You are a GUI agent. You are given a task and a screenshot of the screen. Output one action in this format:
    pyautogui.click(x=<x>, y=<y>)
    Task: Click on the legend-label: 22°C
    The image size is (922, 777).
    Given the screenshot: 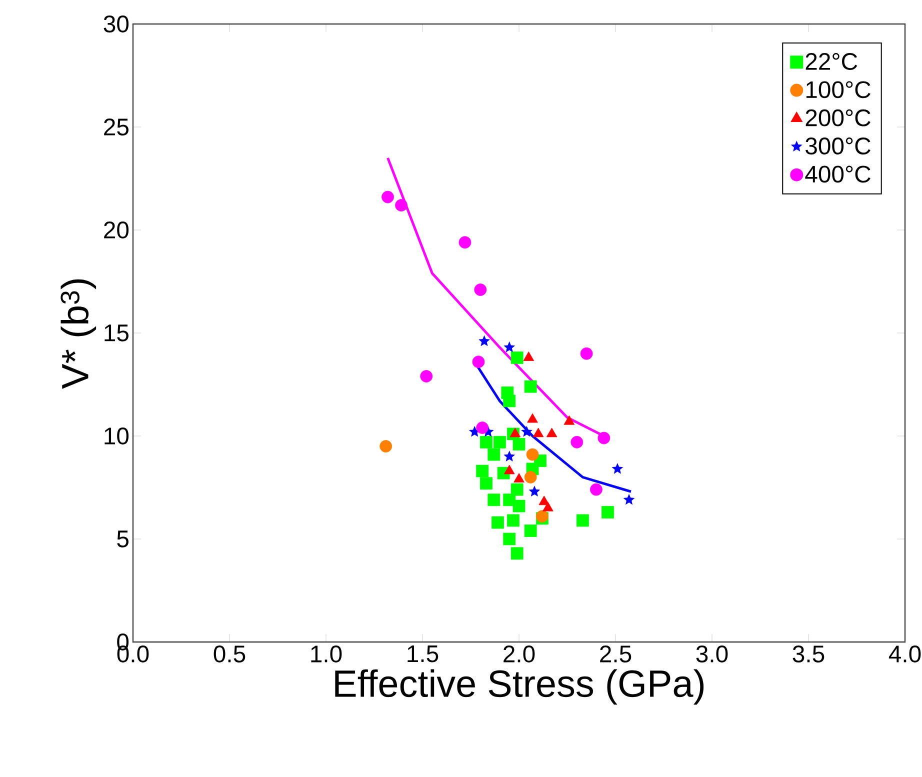 What is the action you would take?
    pyautogui.click(x=832, y=61)
    